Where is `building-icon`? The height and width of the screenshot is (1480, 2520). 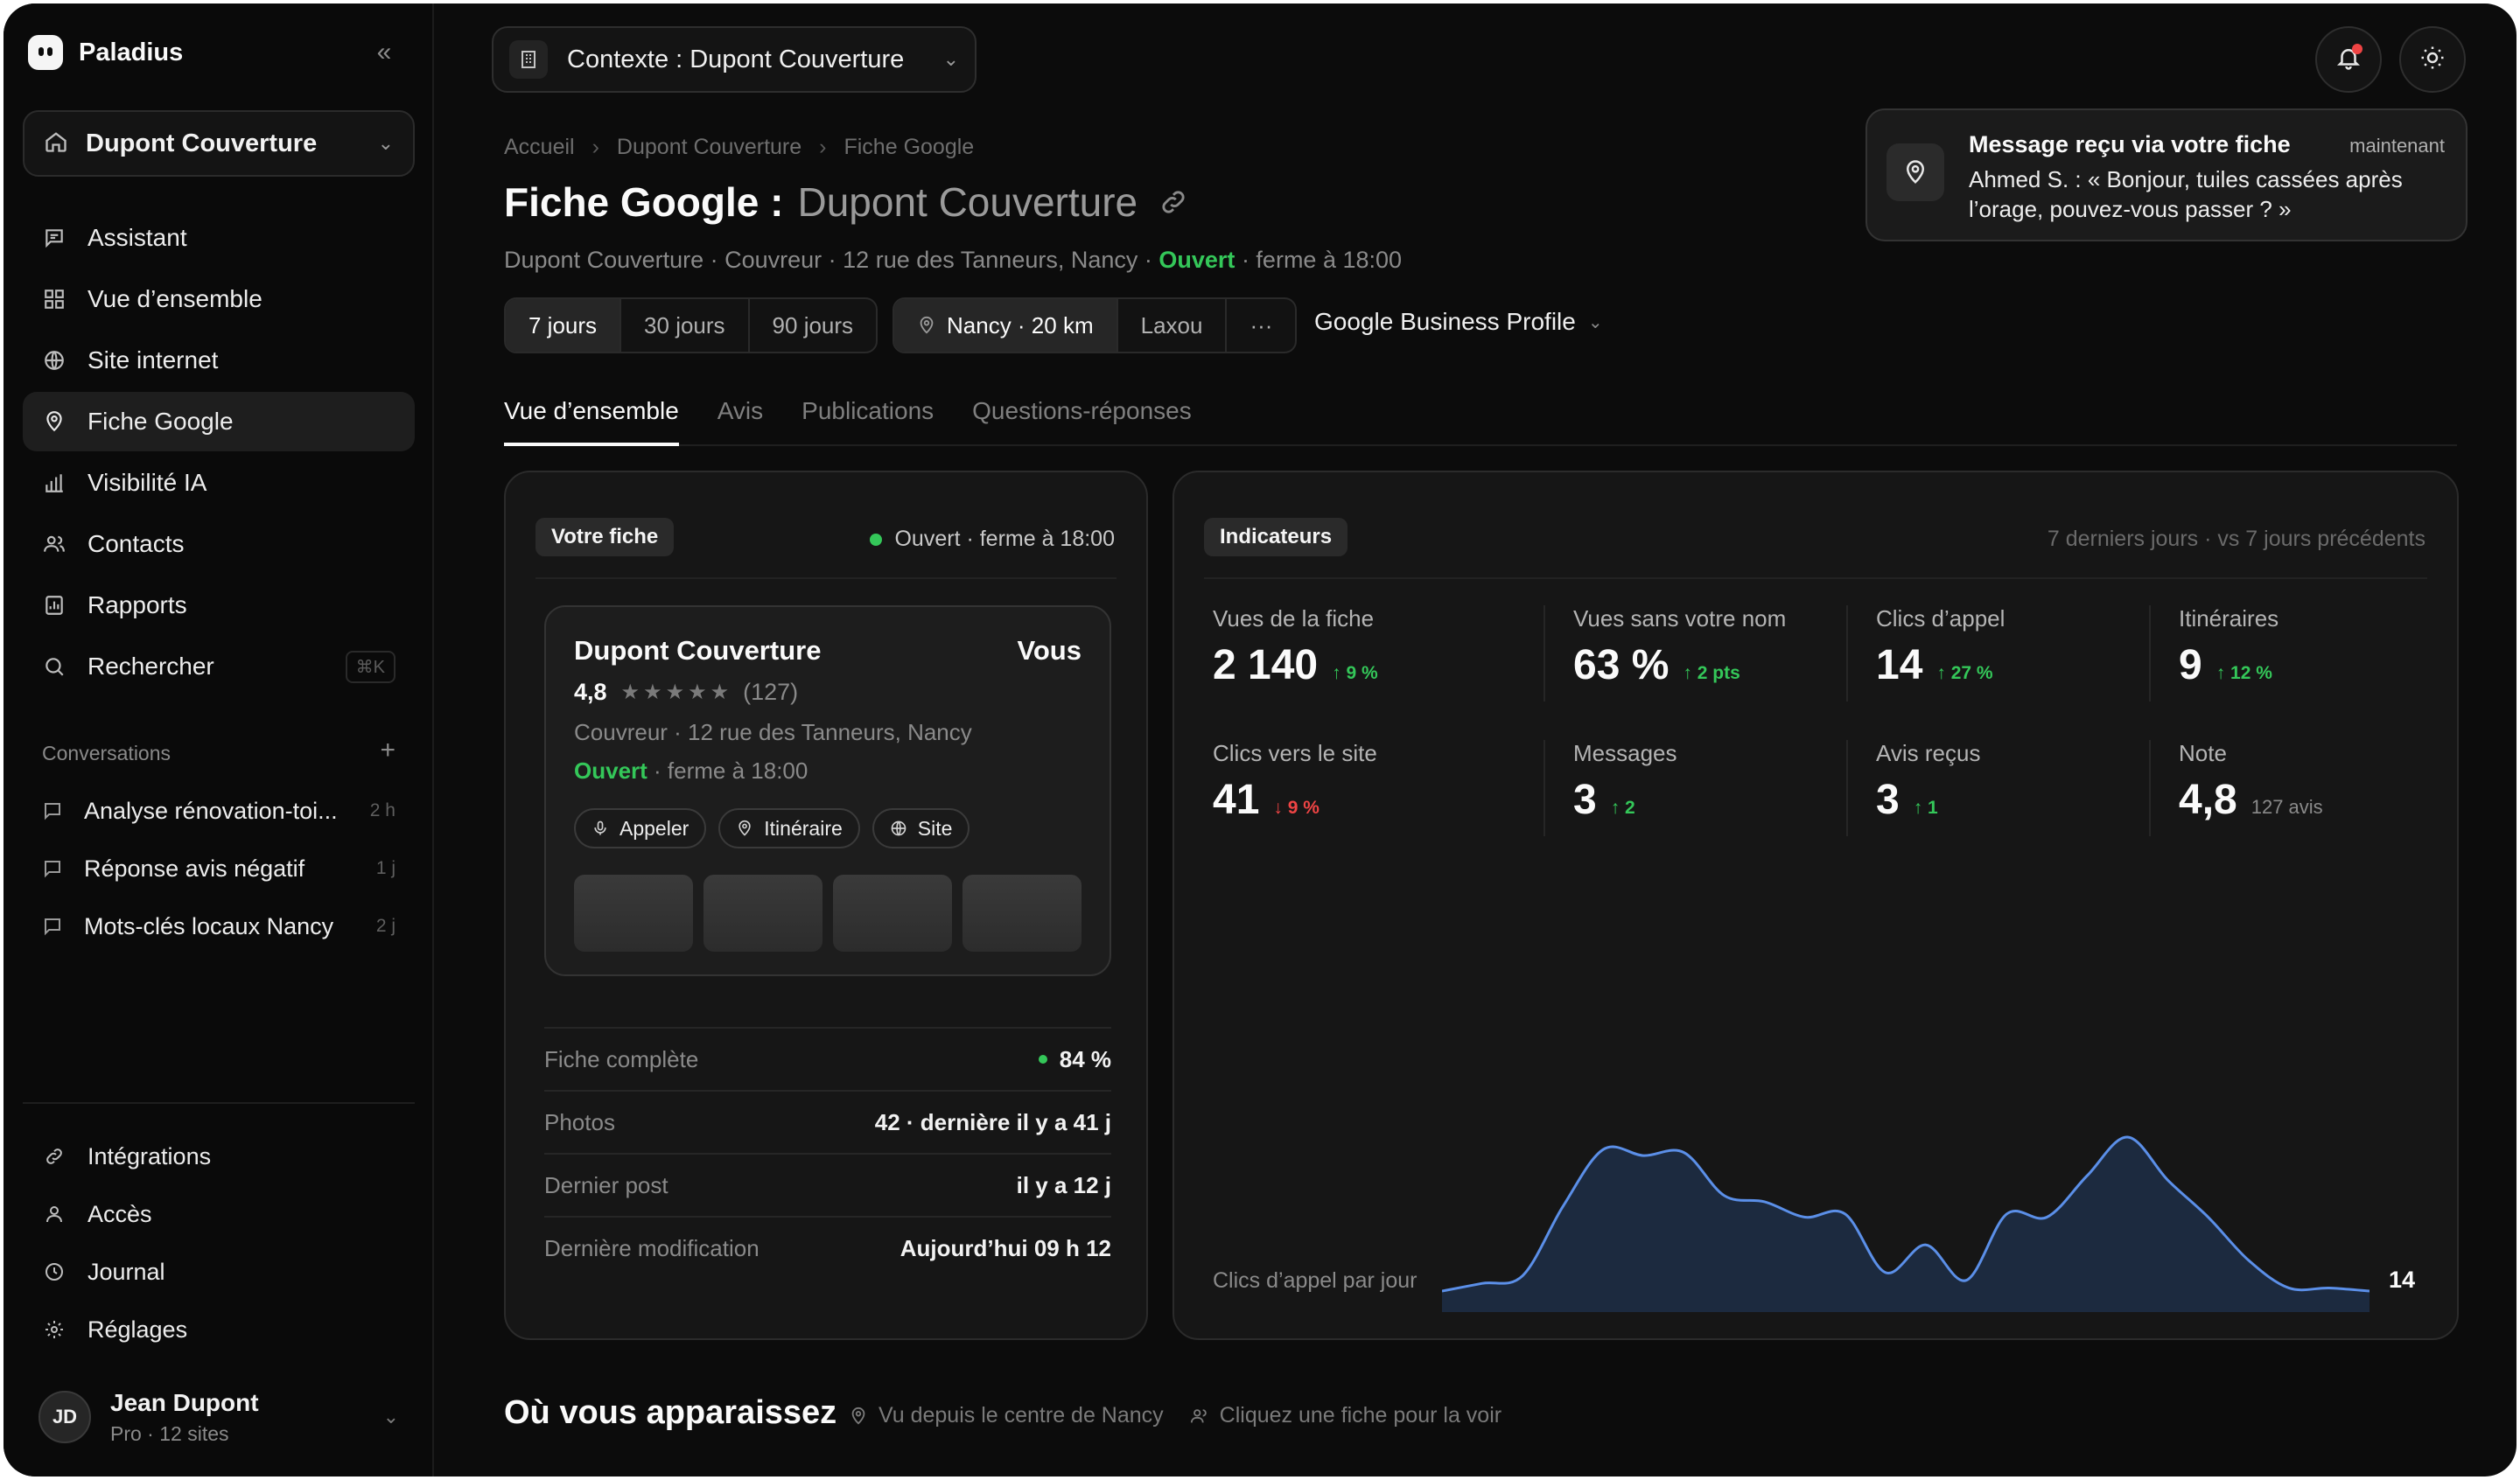
building-icon is located at coordinates (528, 60).